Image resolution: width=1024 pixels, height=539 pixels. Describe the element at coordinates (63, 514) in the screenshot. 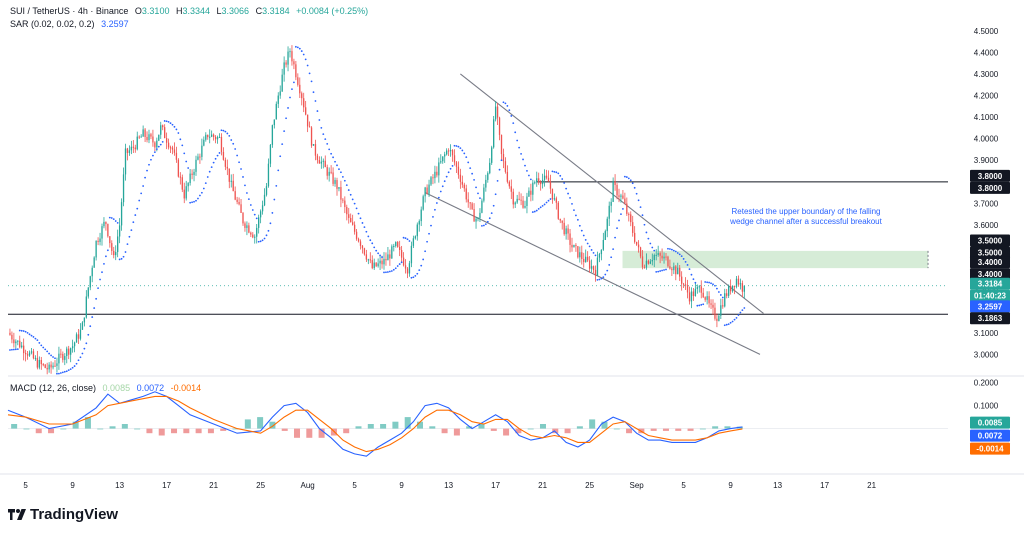

I see `tradingview-logo: TradingView` at that location.